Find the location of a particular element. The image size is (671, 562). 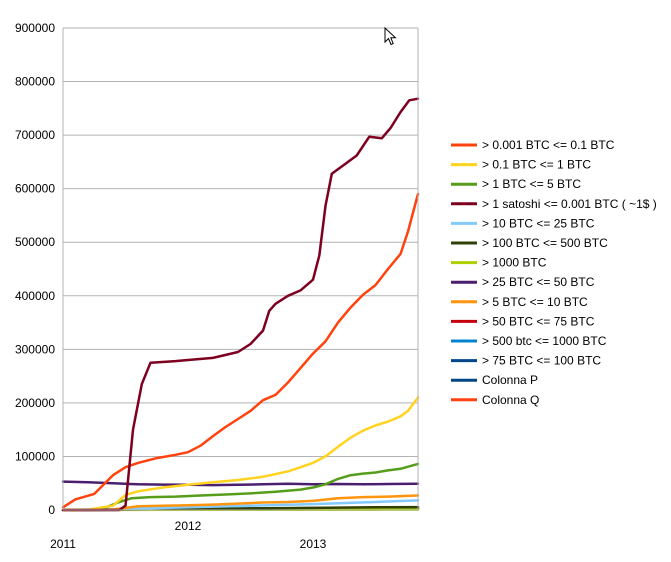

legend-label: > 25 BTC <= 50 BTC is located at coordinates (538, 282).